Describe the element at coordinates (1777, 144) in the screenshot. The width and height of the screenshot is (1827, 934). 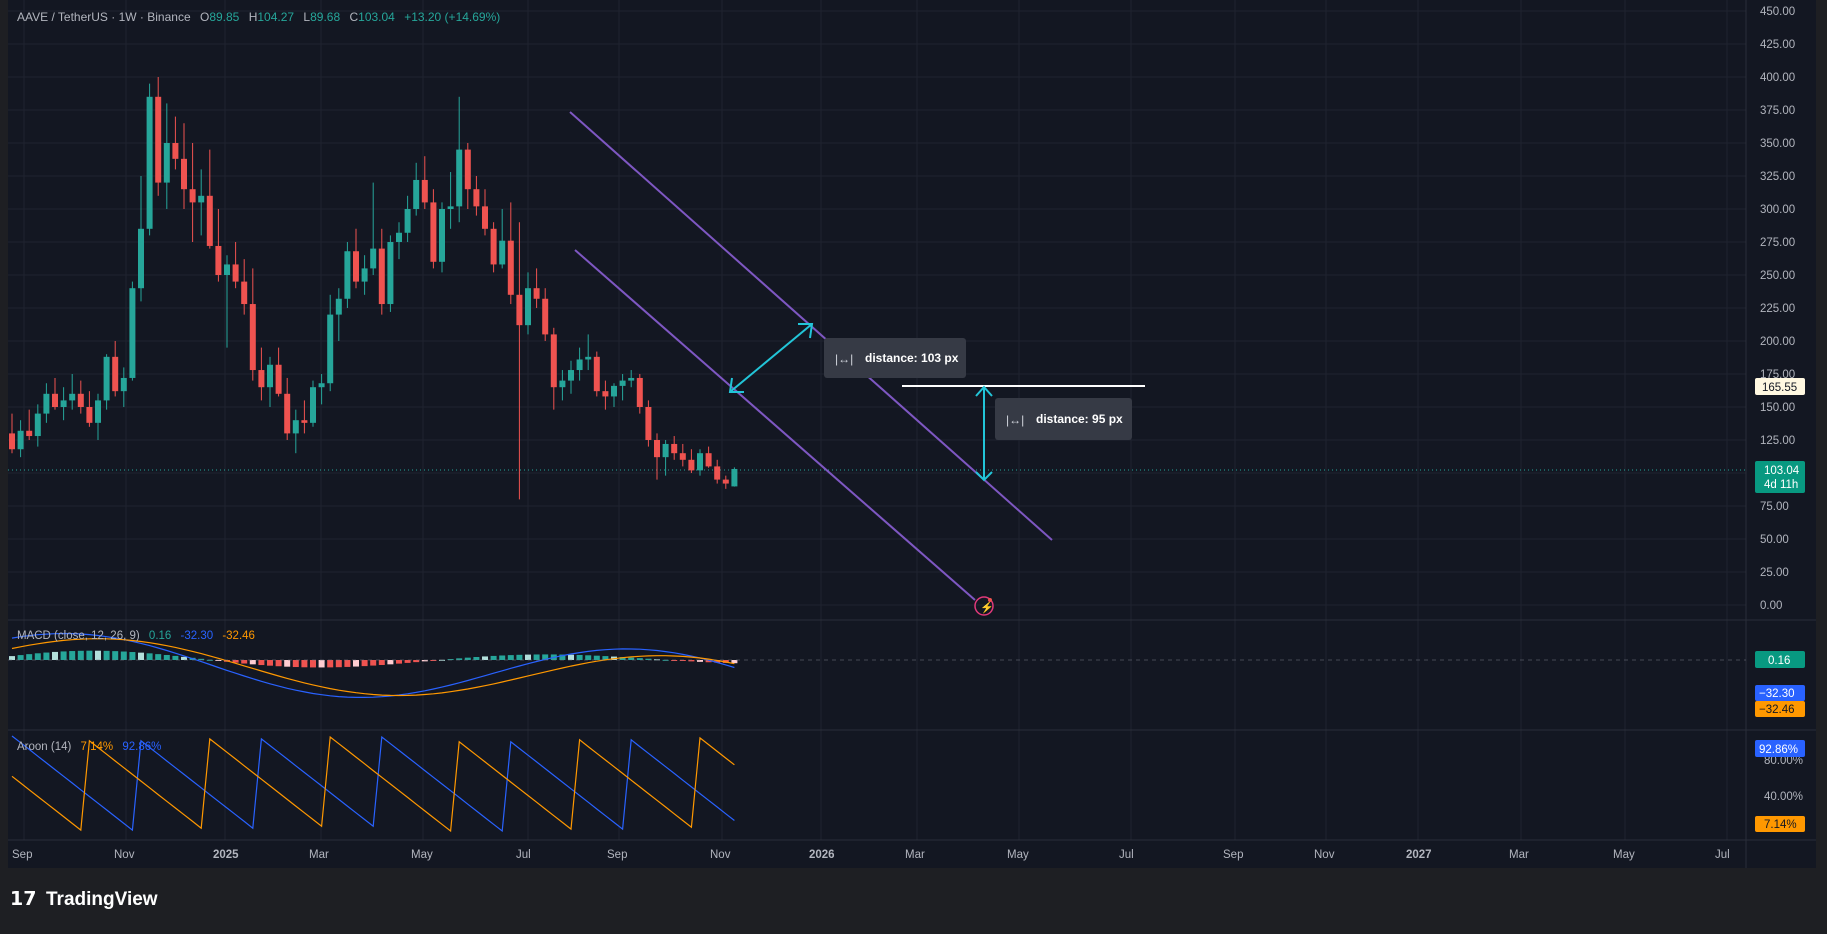
I see `price-tick: 350.00` at that location.